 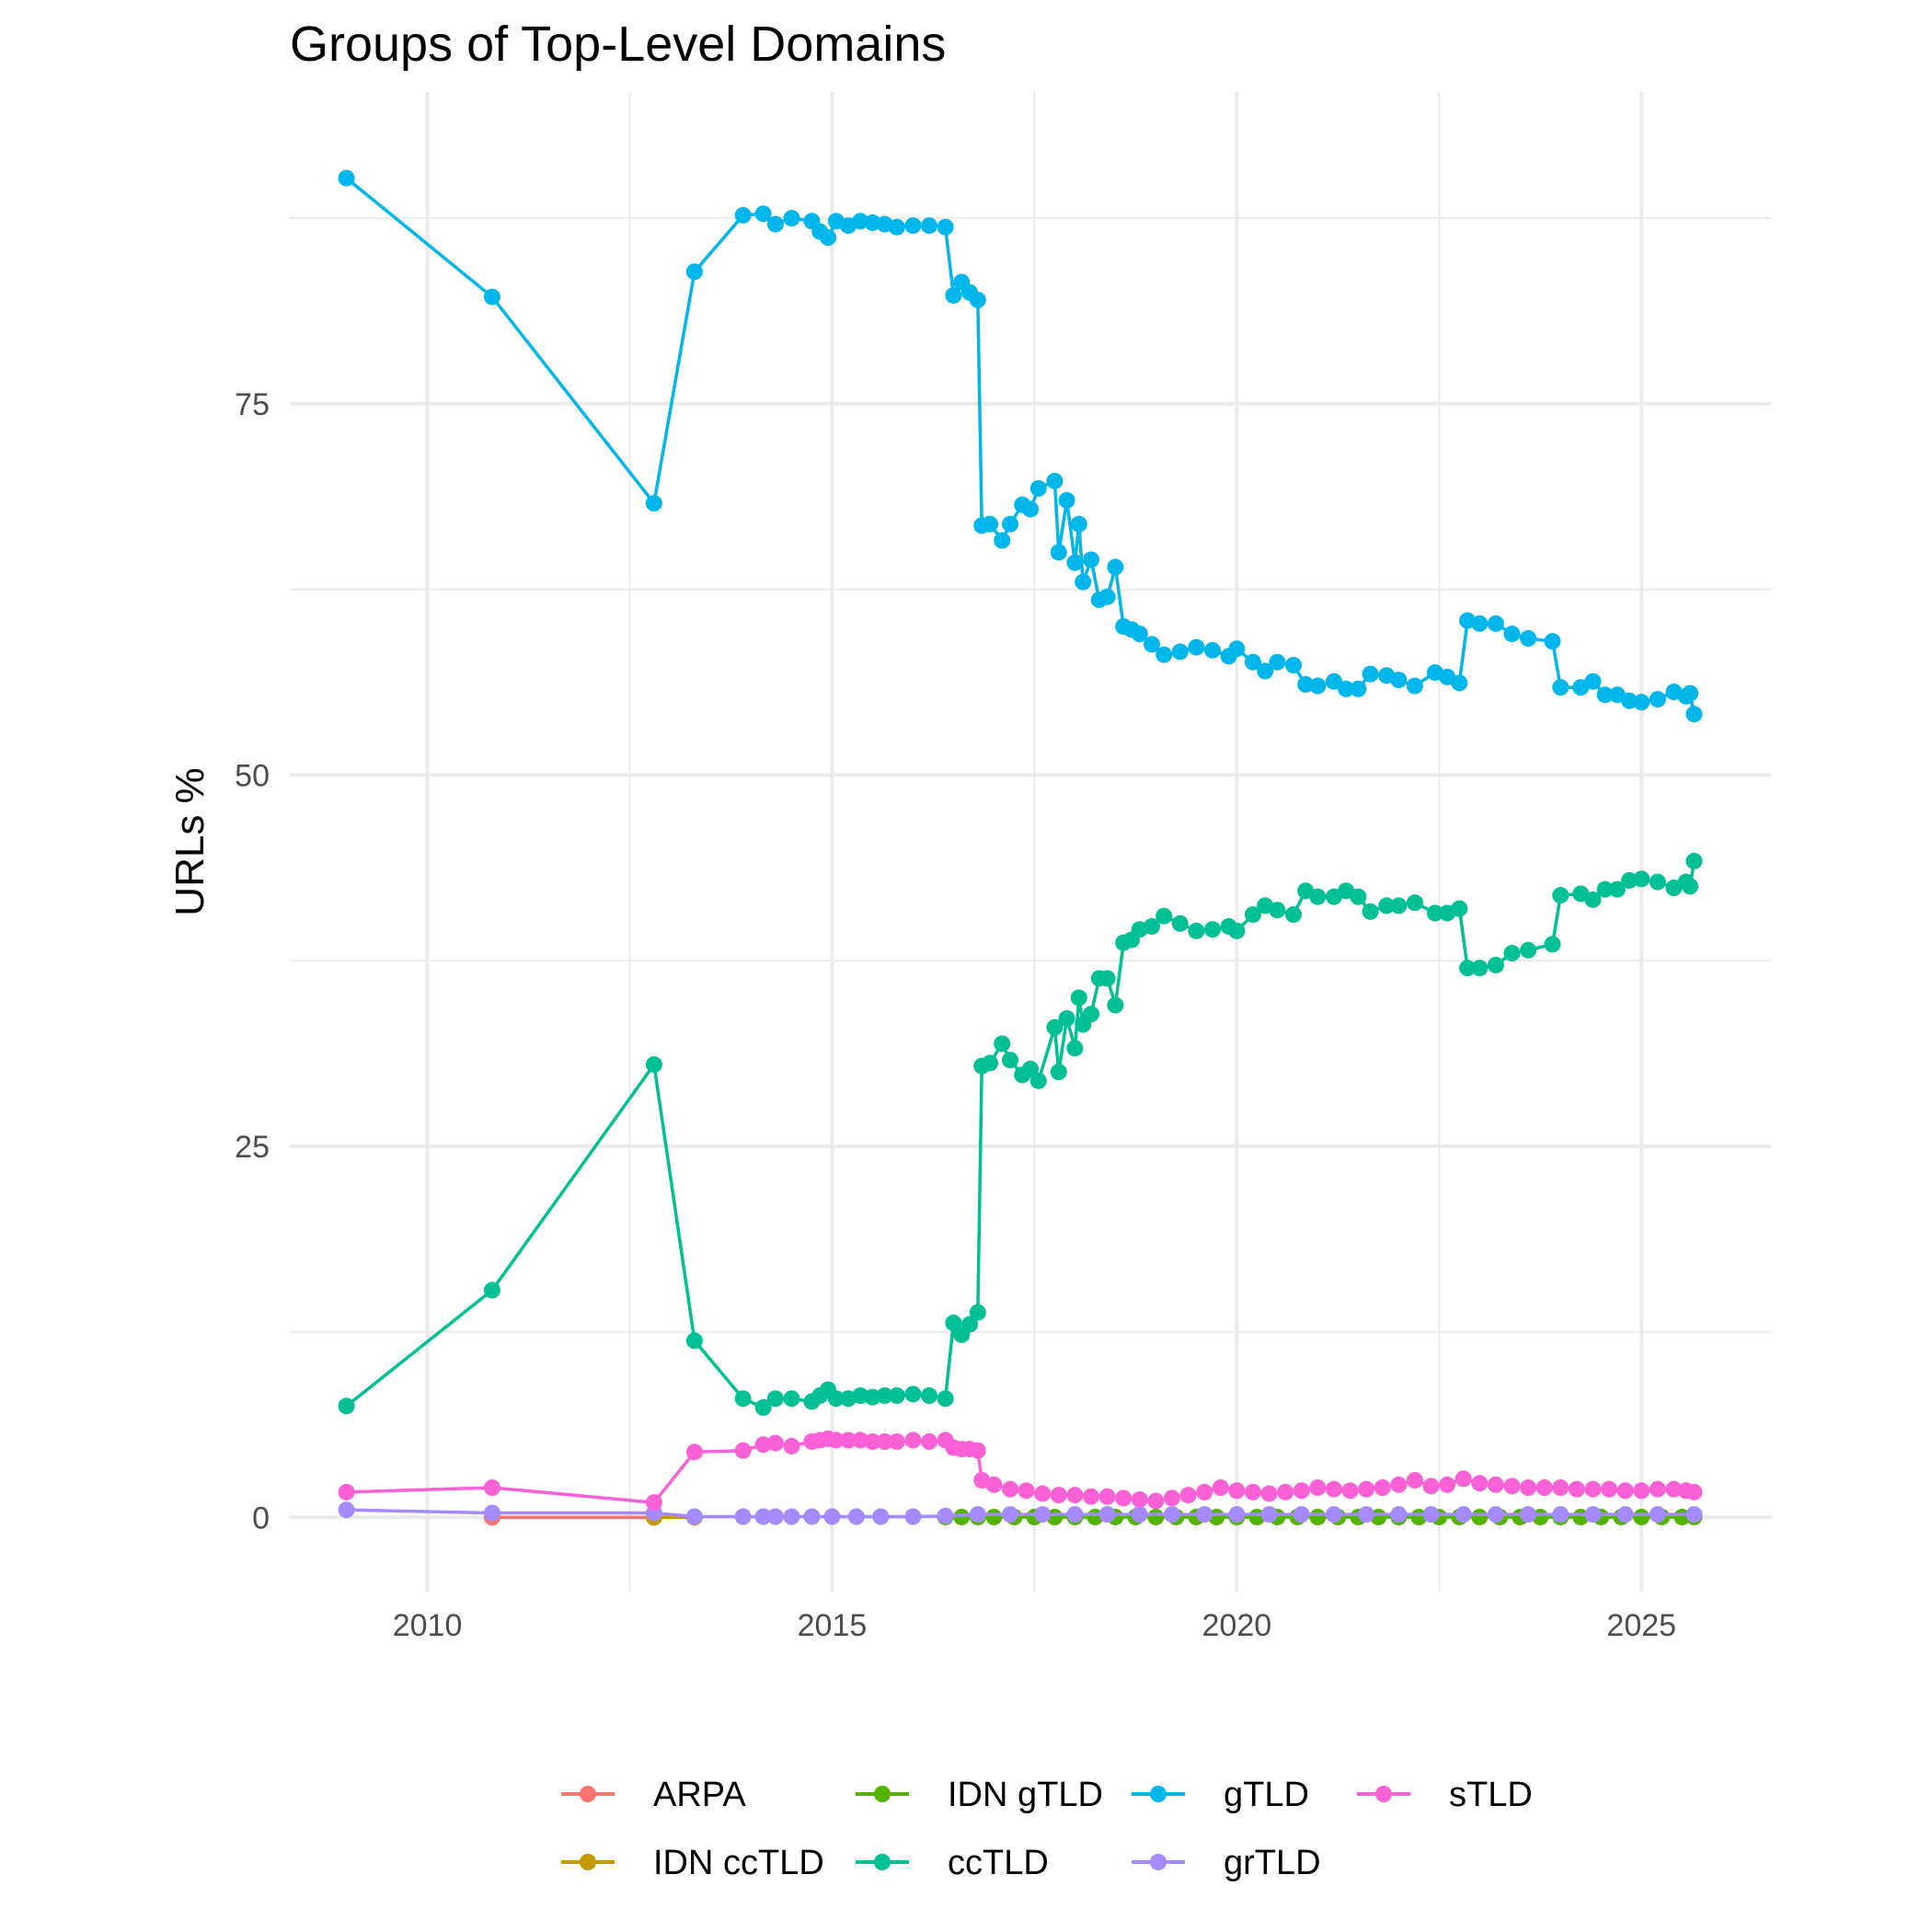 I want to click on series-stld, so click(x=1020, y=1471).